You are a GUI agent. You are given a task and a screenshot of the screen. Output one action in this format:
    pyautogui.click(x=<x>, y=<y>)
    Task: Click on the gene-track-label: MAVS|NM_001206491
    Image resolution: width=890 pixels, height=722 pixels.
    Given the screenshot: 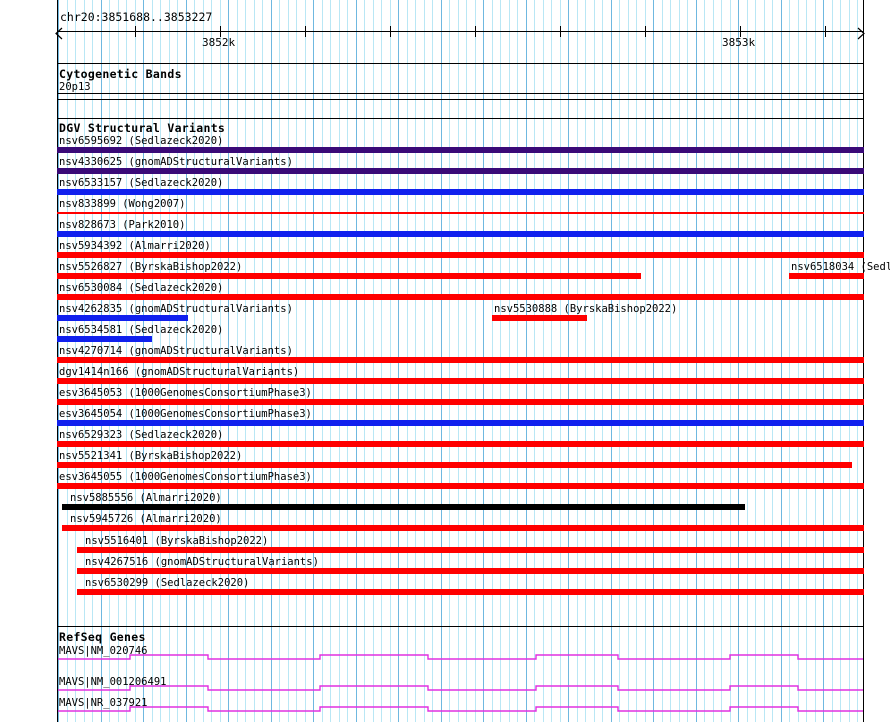 What is the action you would take?
    pyautogui.click(x=113, y=682)
    